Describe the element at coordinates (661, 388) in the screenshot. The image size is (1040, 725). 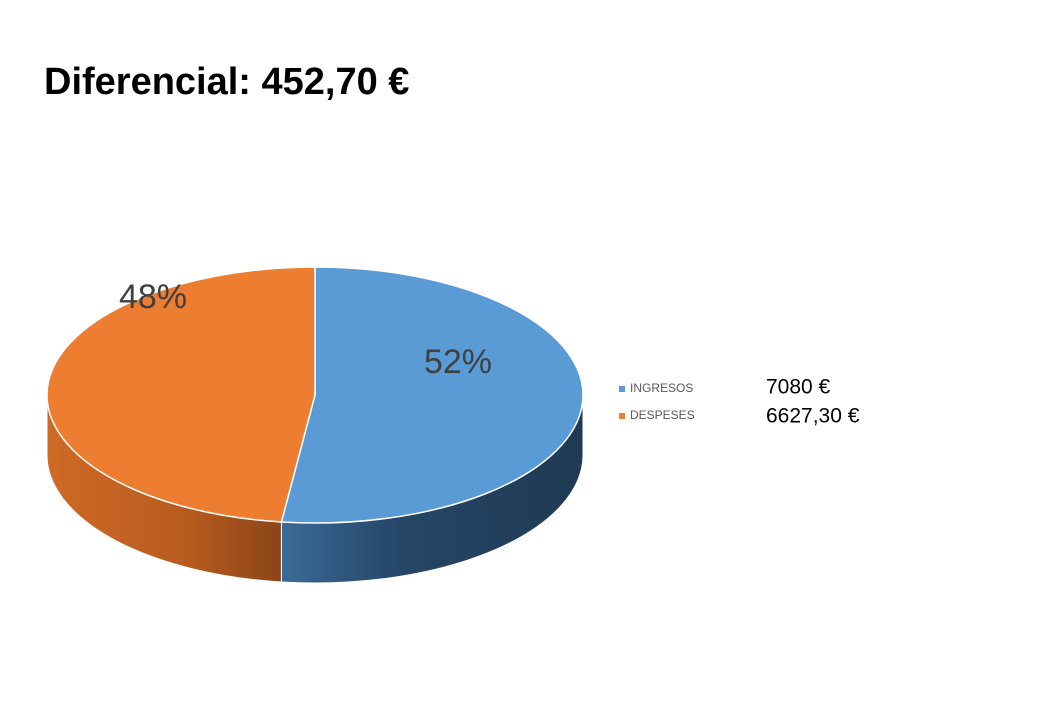
I see `legend-label: INGRESOS` at that location.